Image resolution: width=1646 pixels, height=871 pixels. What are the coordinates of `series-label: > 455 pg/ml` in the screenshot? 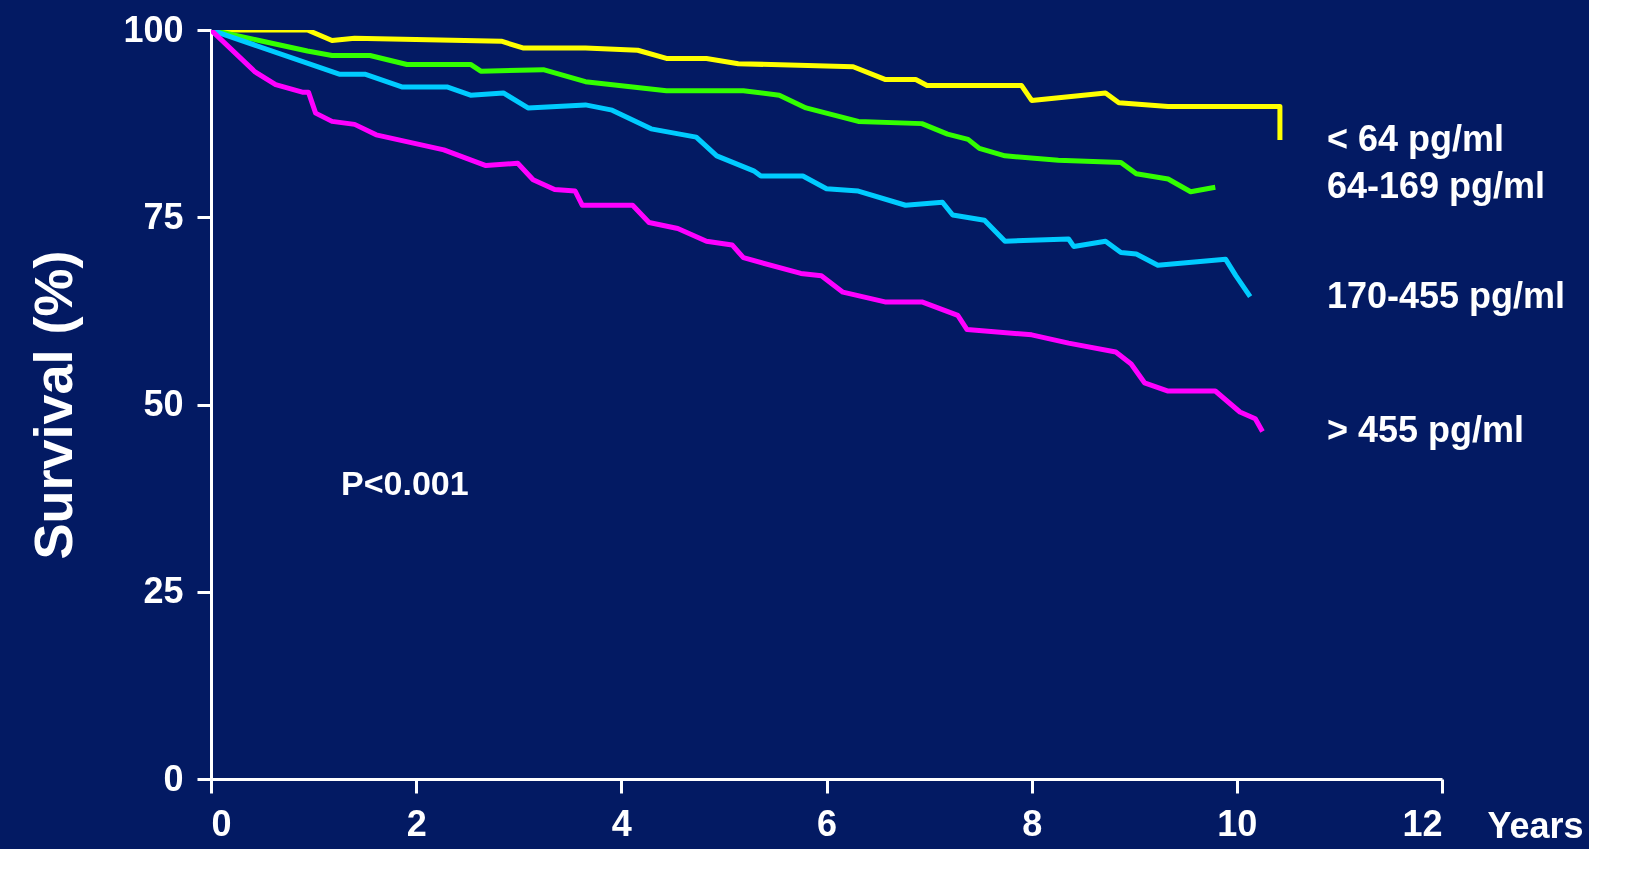 It's located at (1426, 430).